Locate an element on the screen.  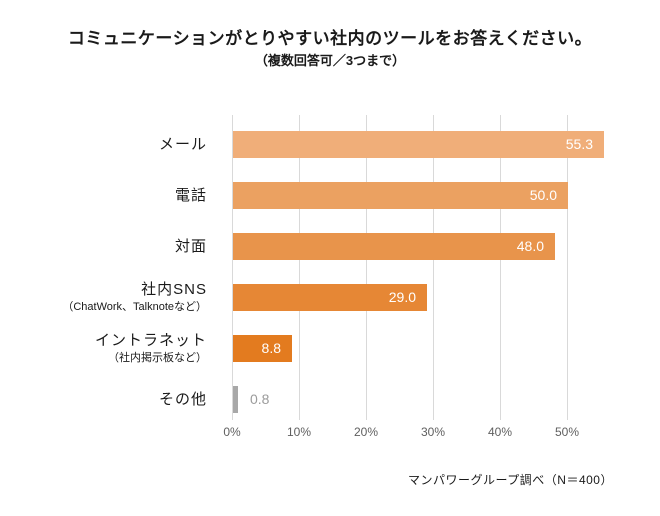
category-label: メール is located at coordinates (182, 144).